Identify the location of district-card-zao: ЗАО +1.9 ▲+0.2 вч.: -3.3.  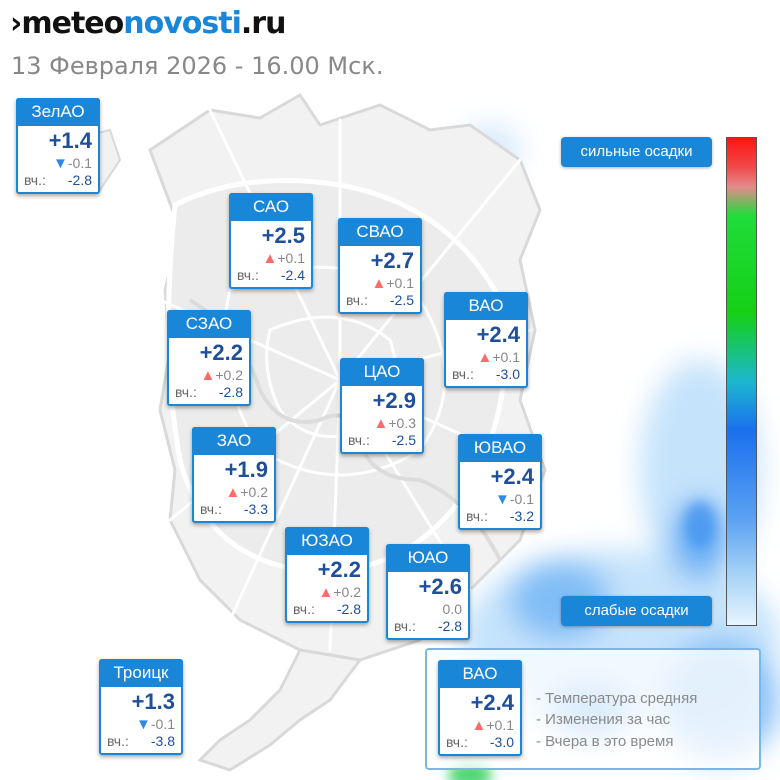
(234, 475).